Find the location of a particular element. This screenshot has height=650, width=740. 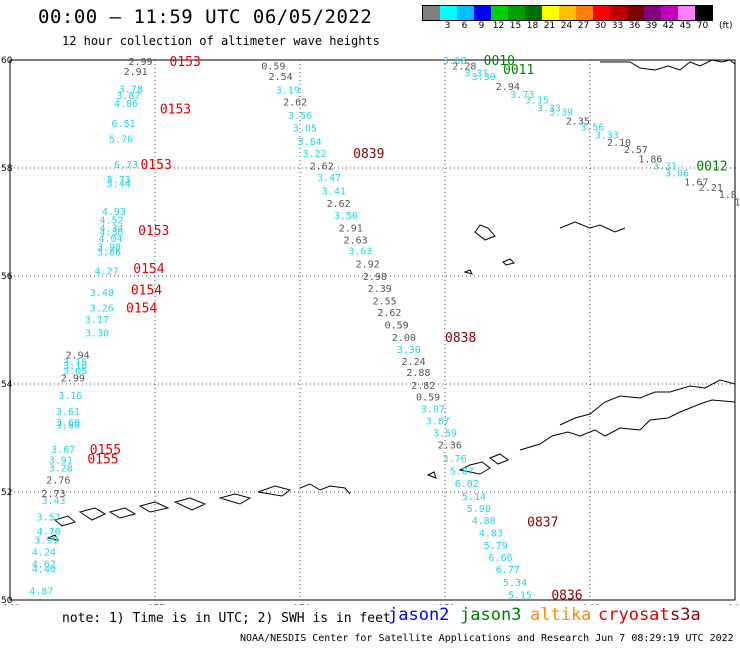

wave-height-value: 3.41 is located at coordinates (334, 192).